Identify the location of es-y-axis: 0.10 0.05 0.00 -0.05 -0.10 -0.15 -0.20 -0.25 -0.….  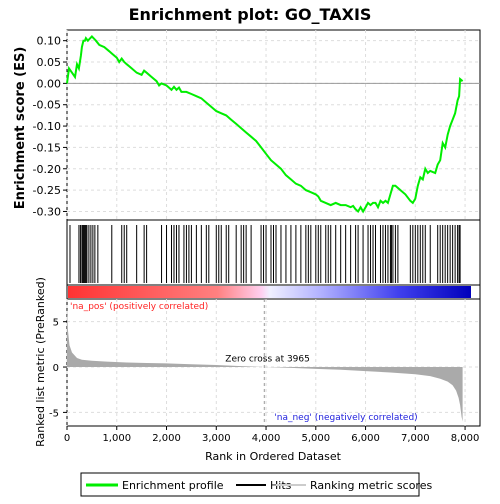
(50, 126).